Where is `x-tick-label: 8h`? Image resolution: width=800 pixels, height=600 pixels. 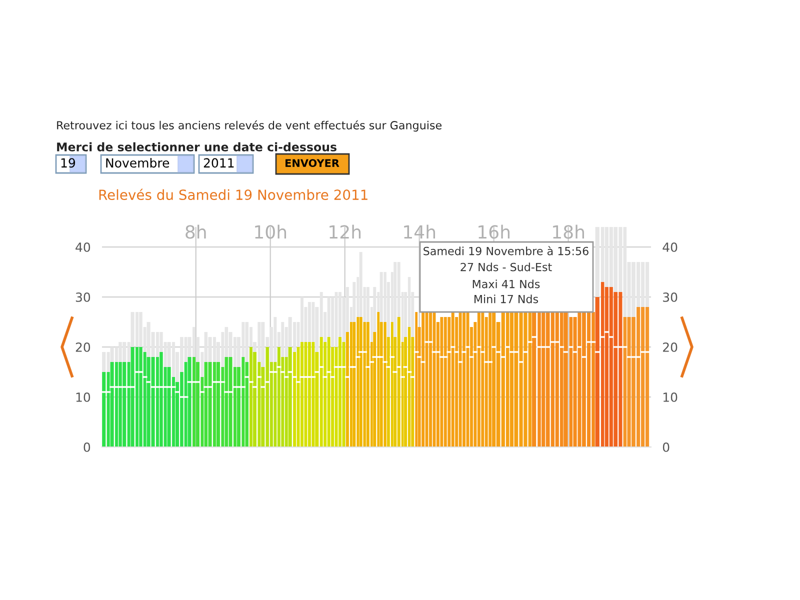
x-tick-label: 8h is located at coordinates (196, 231).